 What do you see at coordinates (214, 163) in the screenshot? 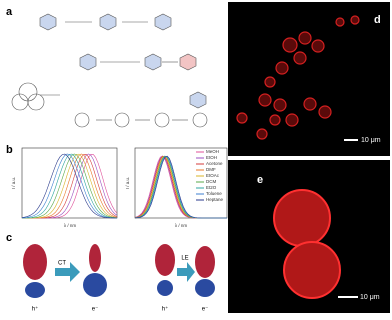
I see `legend-label: Acetone` at bounding box center [214, 163].